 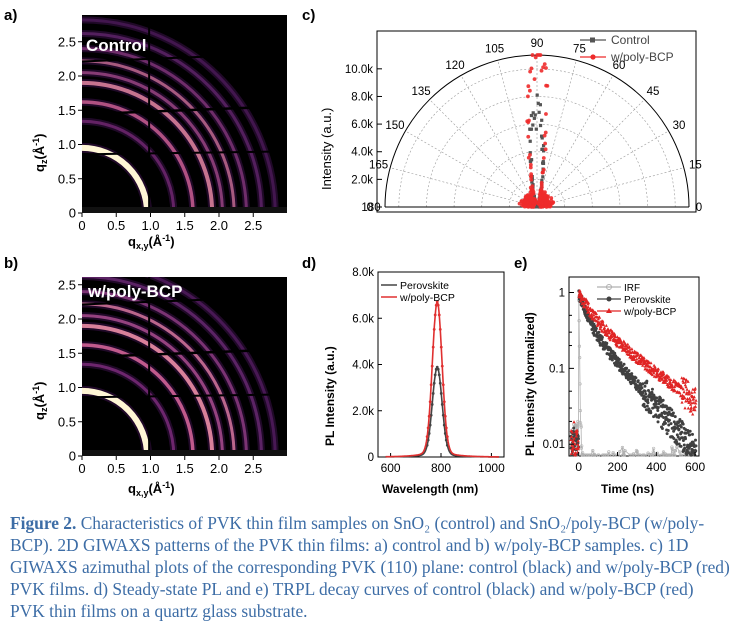 What do you see at coordinates (441, 468) in the screenshot?
I see `pl-xtick-label: 800` at bounding box center [441, 468].